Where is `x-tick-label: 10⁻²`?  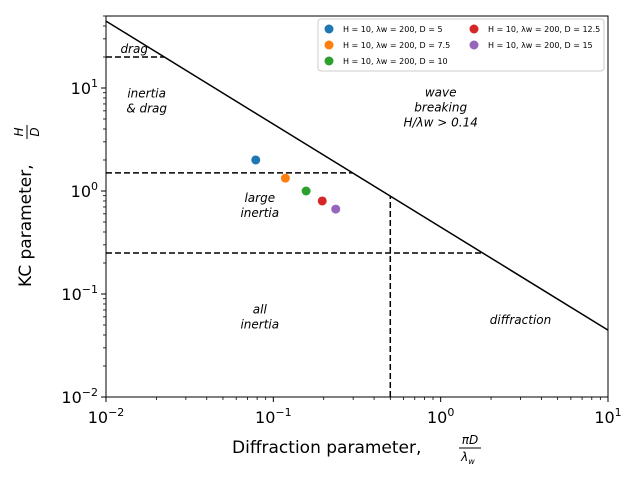 x-tick-label: 10⁻² is located at coordinates (106, 416).